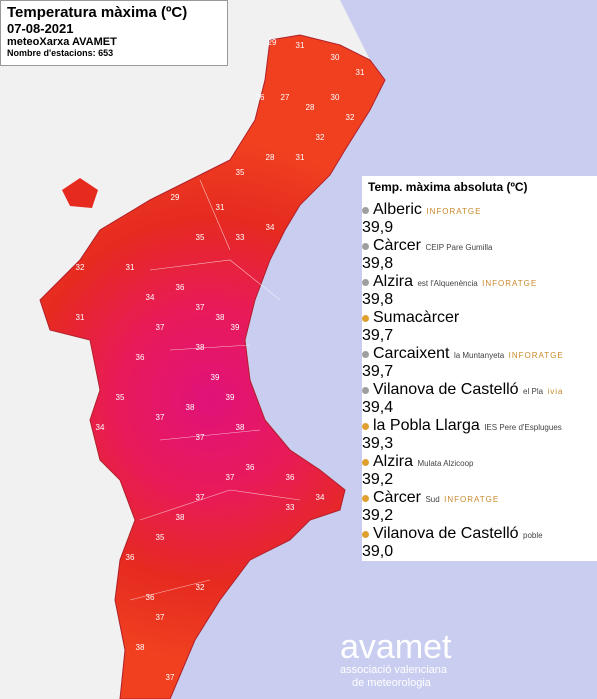 This screenshot has width=597, height=699. What do you see at coordinates (523, 427) in the screenshot?
I see `station-detail: IES Pere d'Esplugues` at bounding box center [523, 427].